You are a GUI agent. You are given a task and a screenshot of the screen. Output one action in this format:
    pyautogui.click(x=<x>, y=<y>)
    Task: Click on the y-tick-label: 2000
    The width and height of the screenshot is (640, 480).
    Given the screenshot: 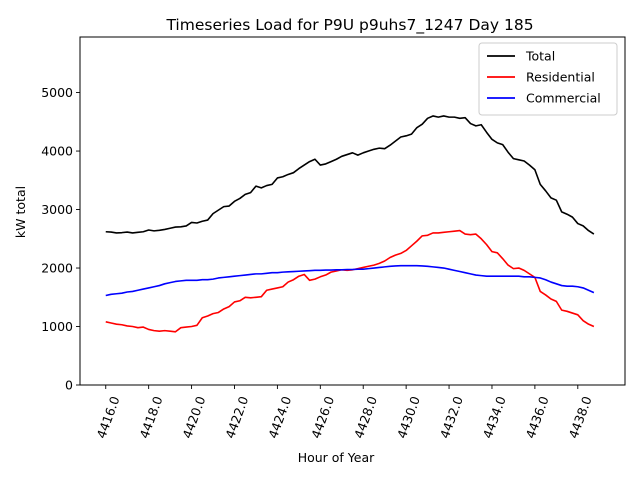 What is the action you would take?
    pyautogui.click(x=57, y=268)
    